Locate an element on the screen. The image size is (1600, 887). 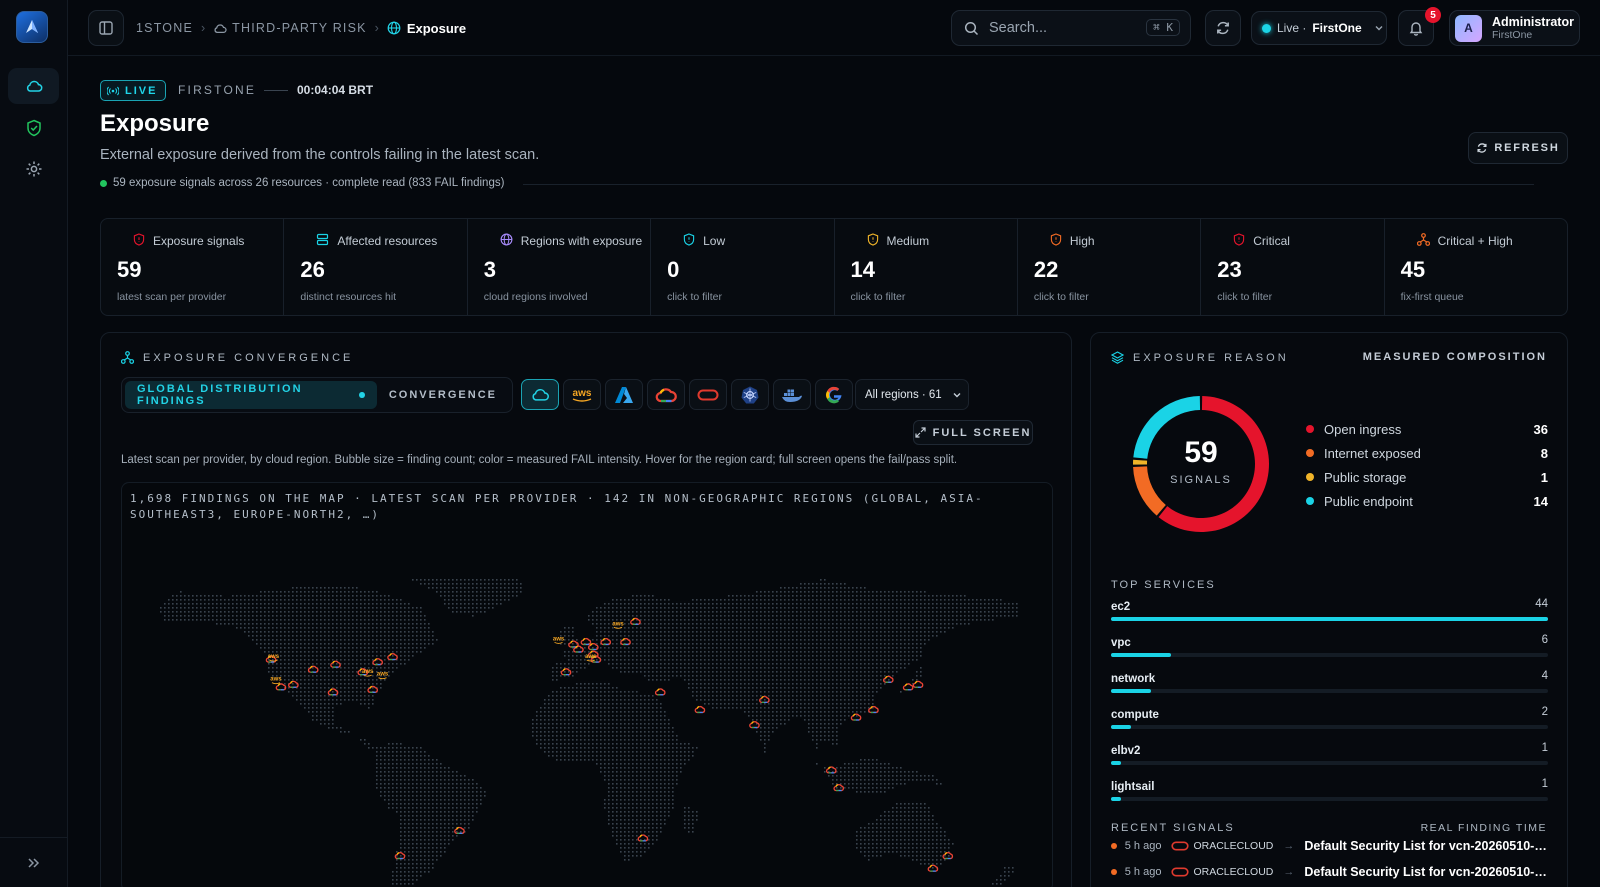
topbar-refresh-button is located at coordinates (1223, 28).